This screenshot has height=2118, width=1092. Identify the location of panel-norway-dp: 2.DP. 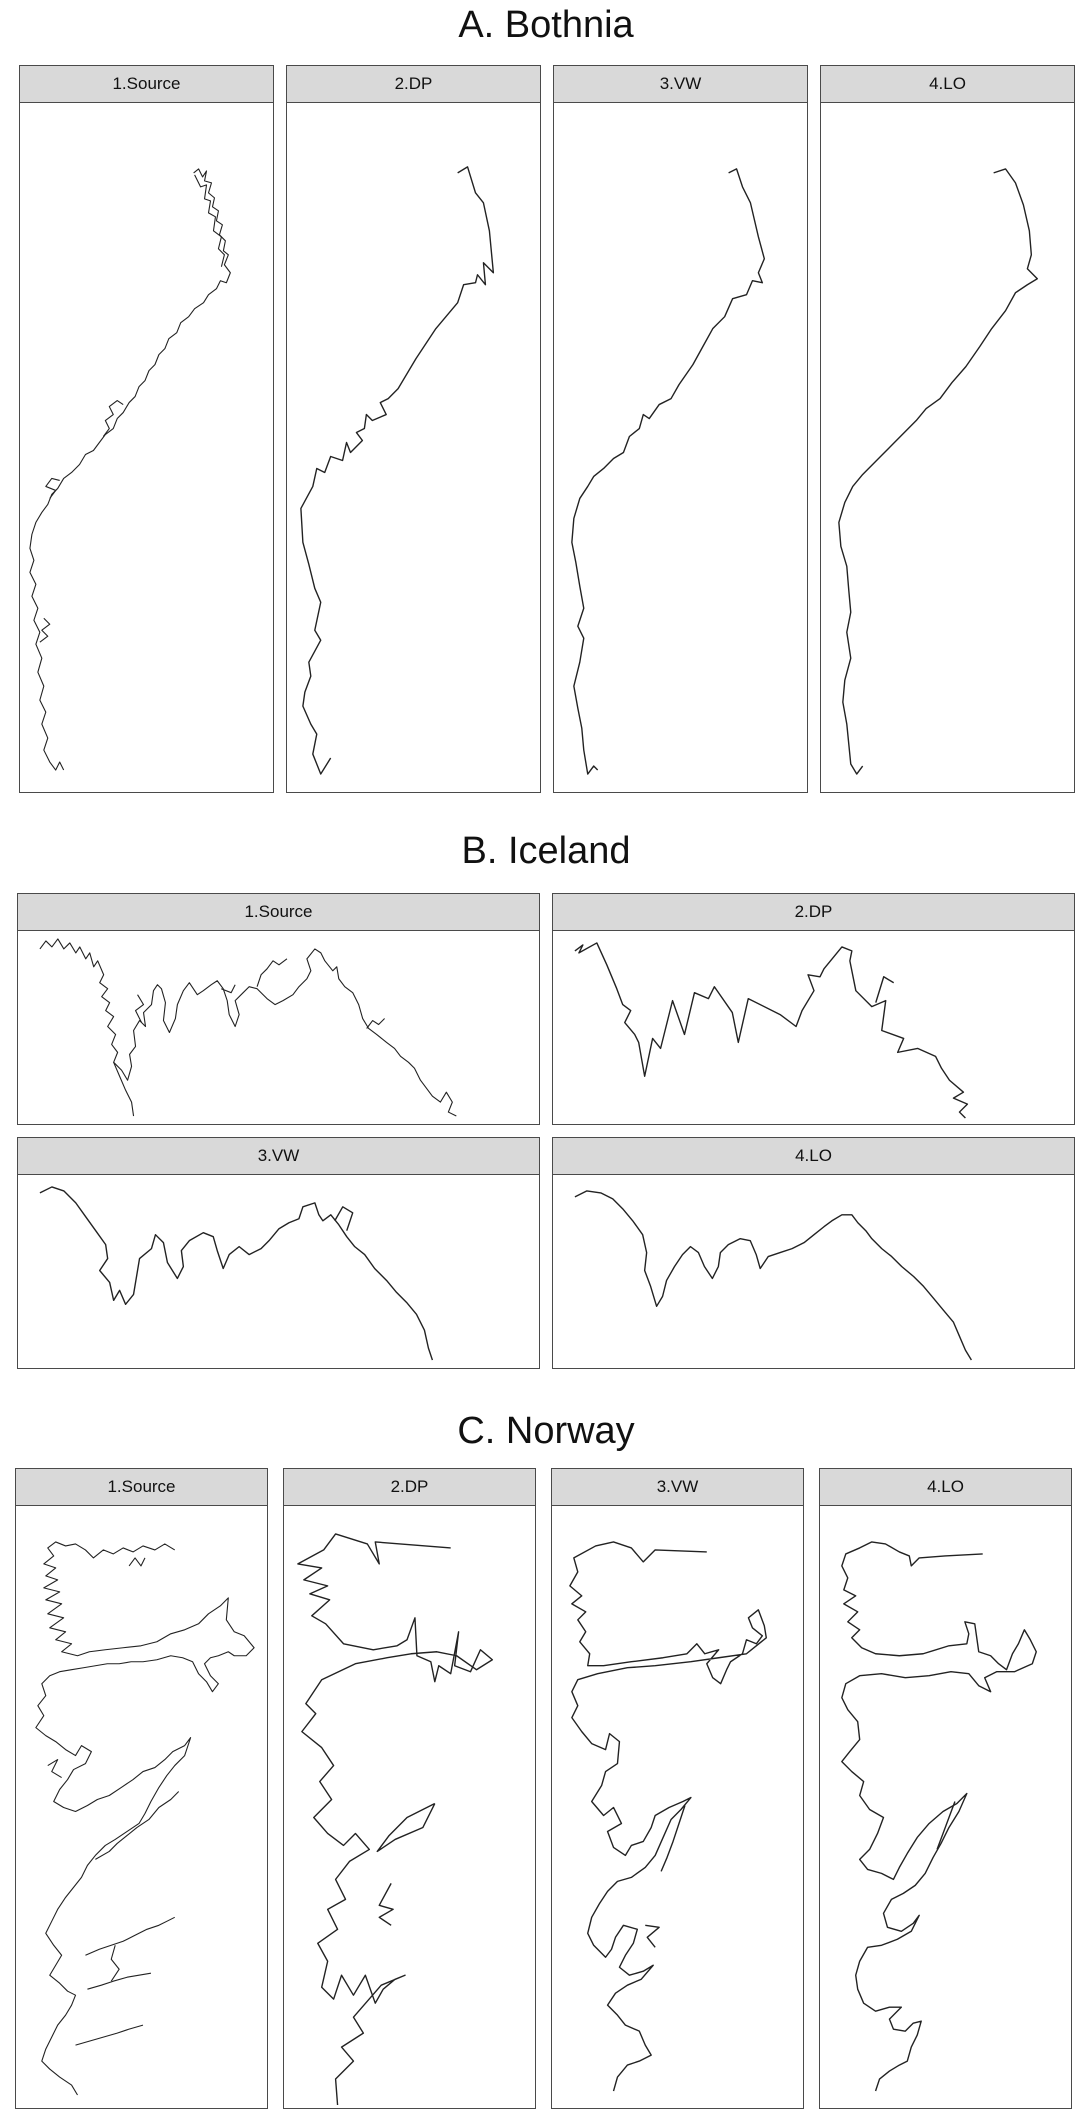
(409, 1788).